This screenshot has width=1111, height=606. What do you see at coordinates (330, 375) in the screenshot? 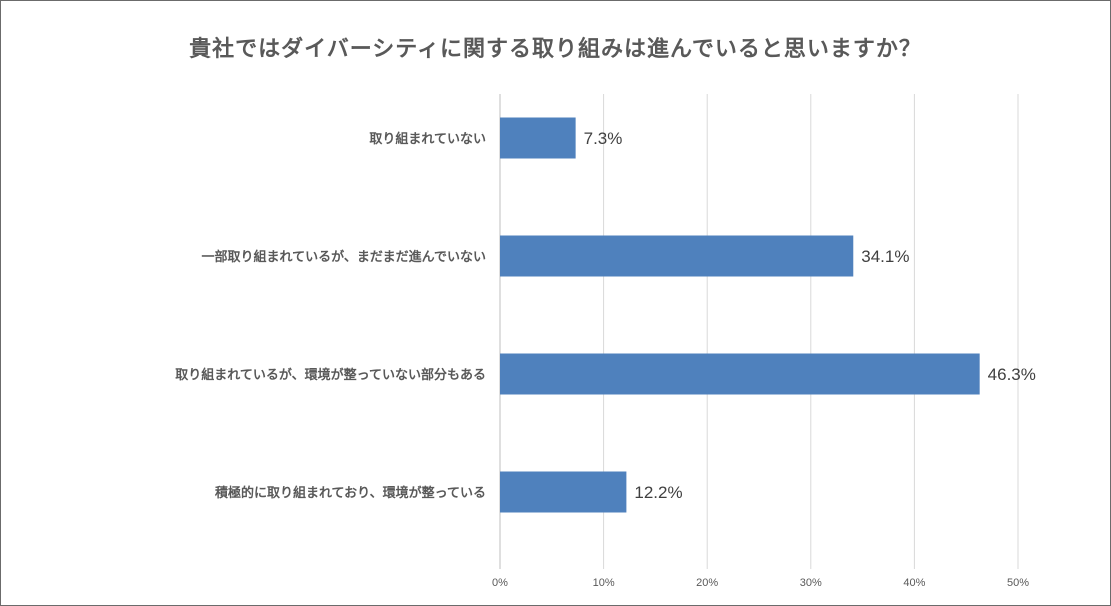
I see `category-label: 取り組まれているが、環境が整っていない部分もある` at bounding box center [330, 375].